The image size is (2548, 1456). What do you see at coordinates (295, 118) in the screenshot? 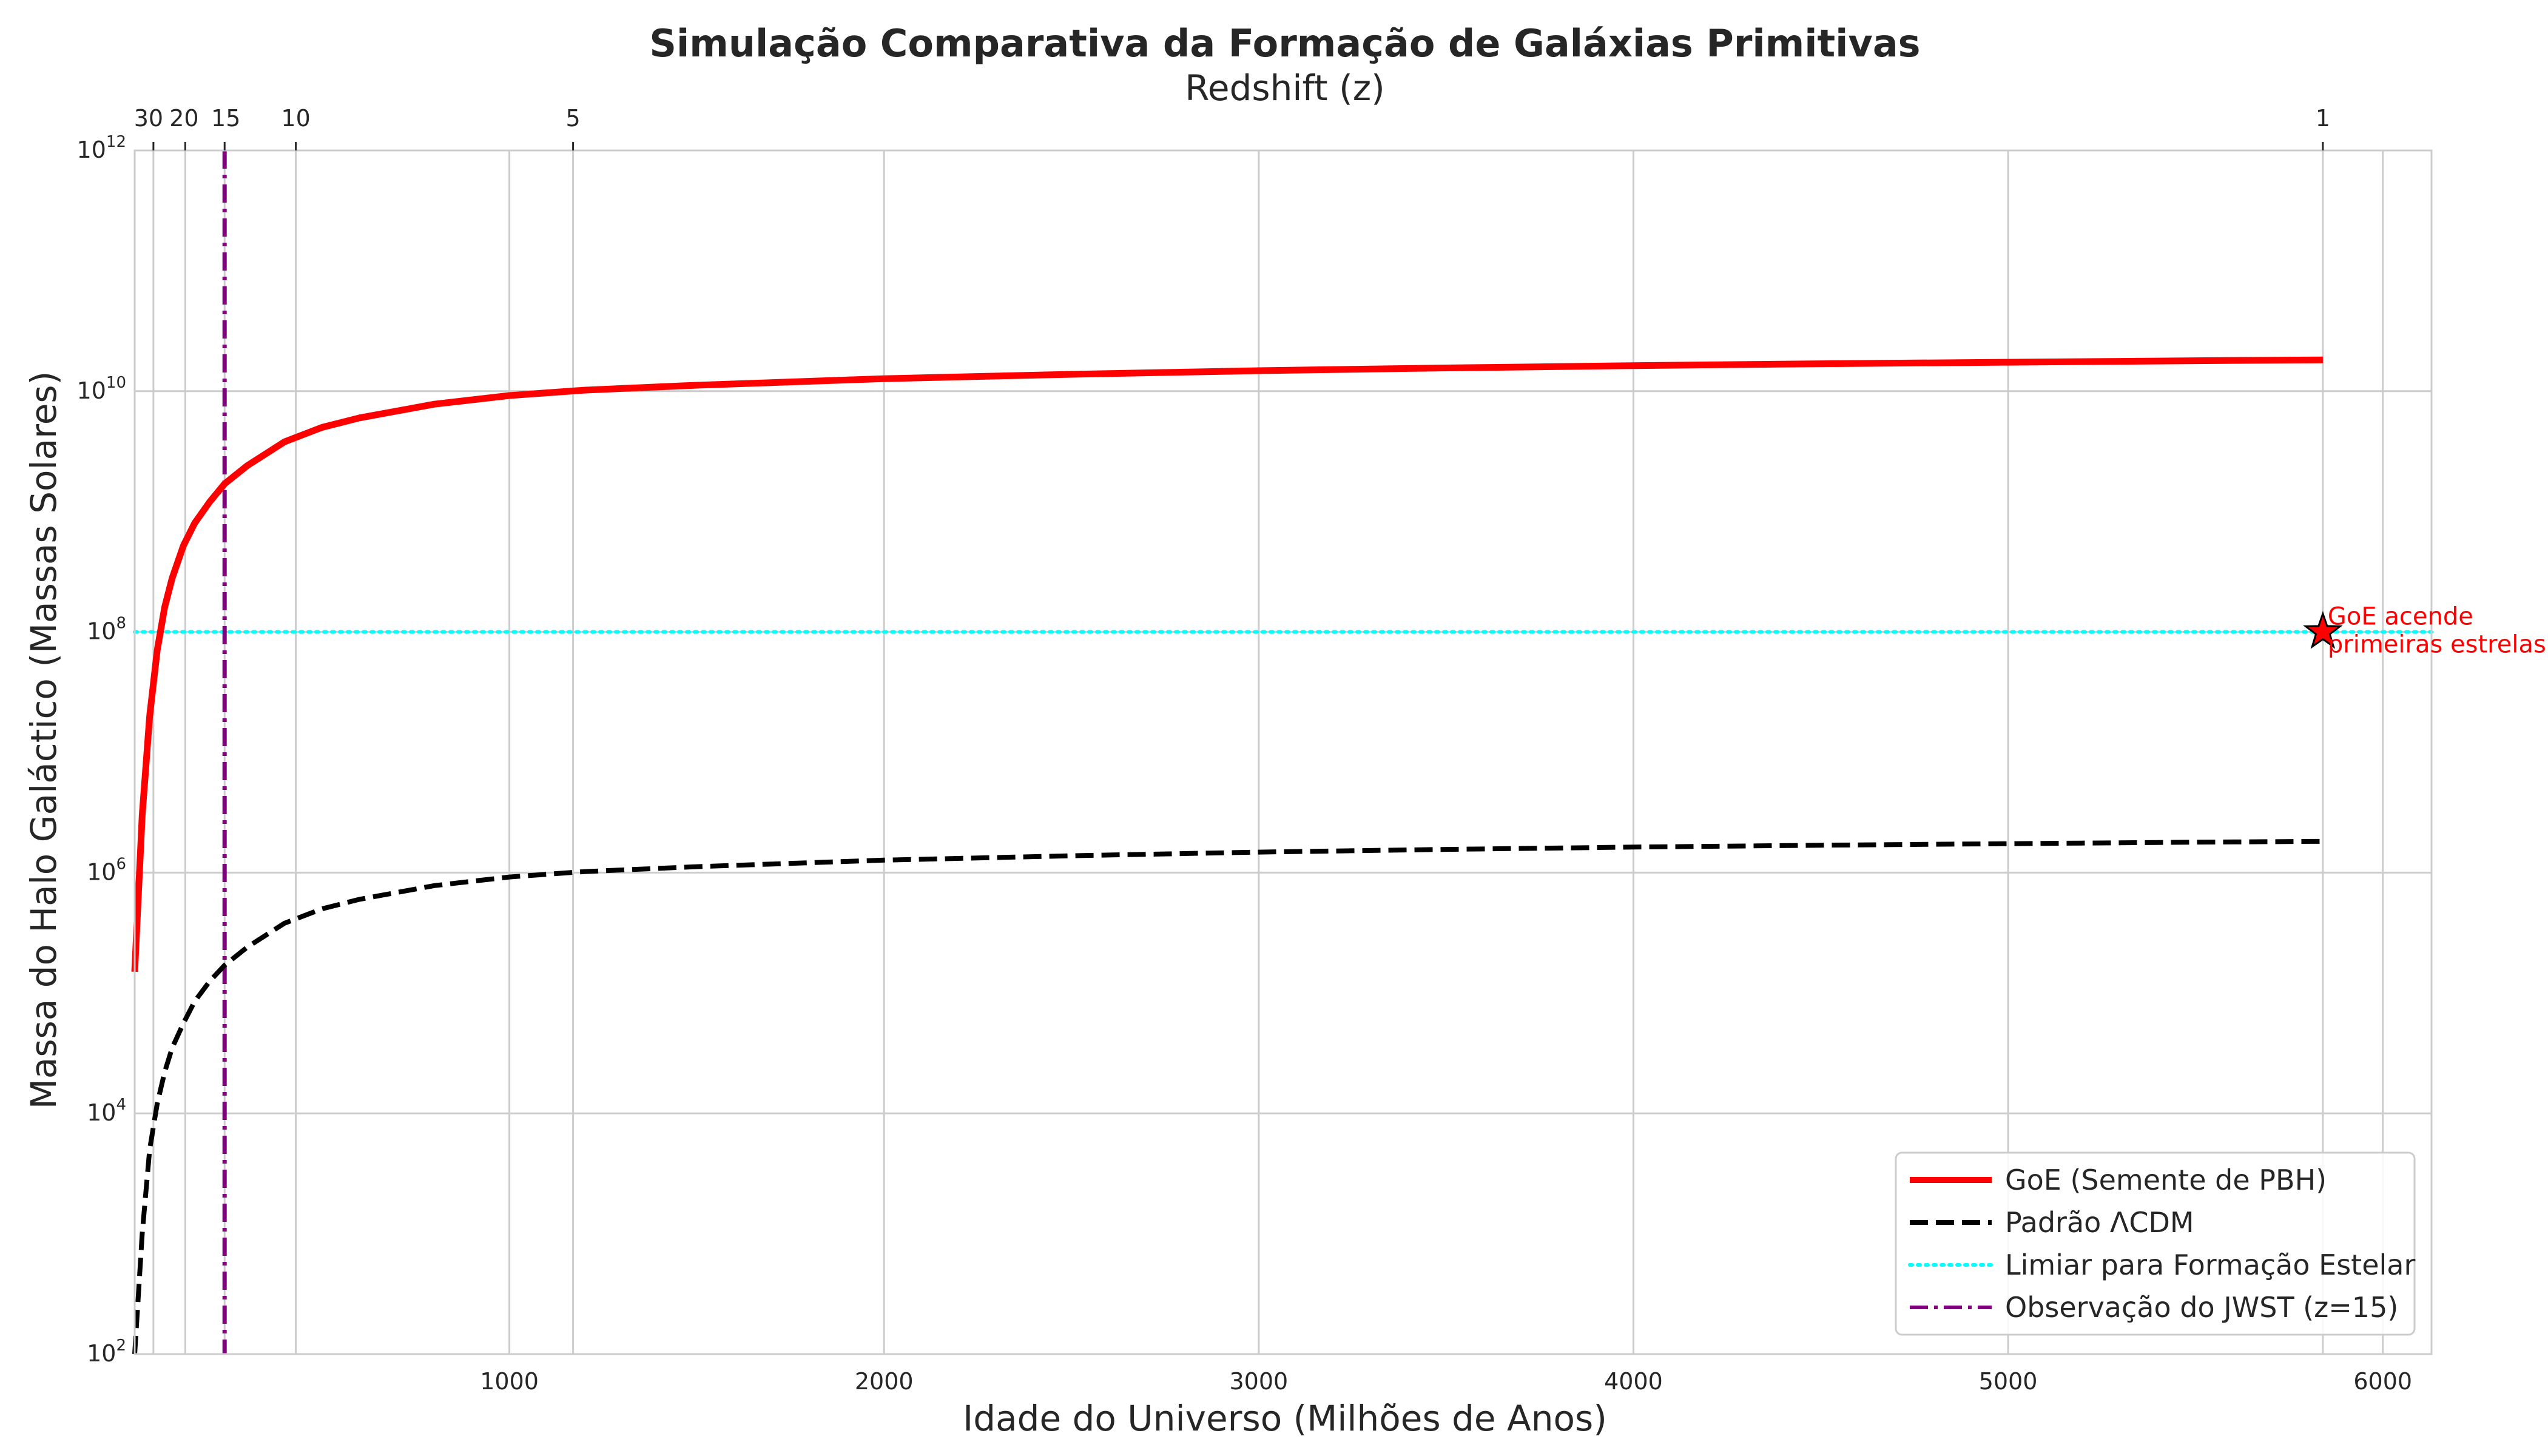
I see `redshift-tick-label: 10` at bounding box center [295, 118].